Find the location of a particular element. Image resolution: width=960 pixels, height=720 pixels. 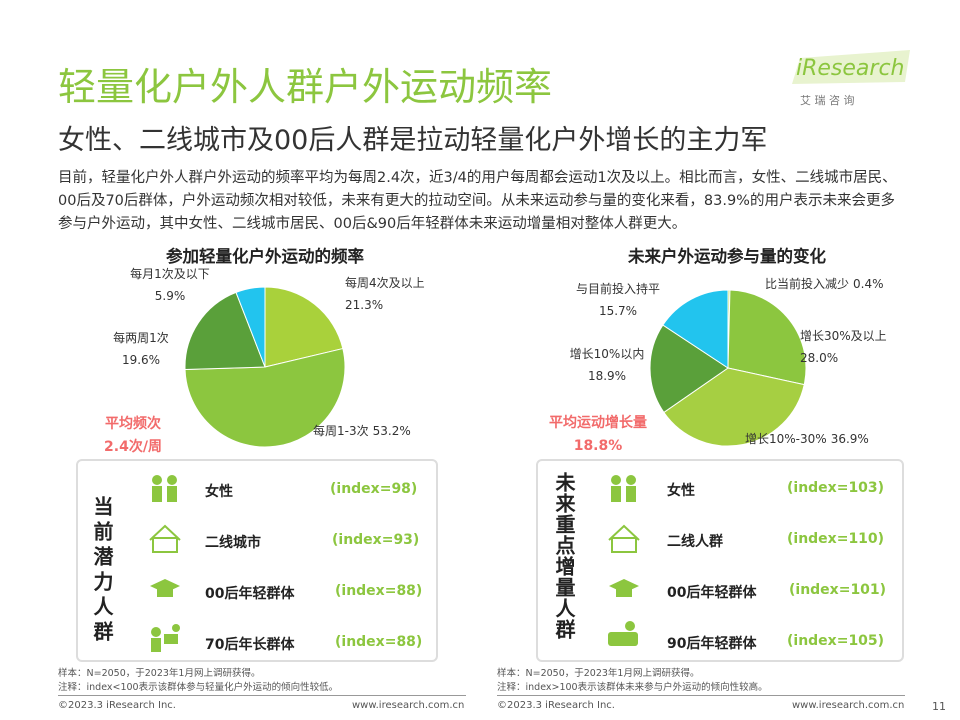

slice-category: 增长10%以内 is located at coordinates (607, 354).